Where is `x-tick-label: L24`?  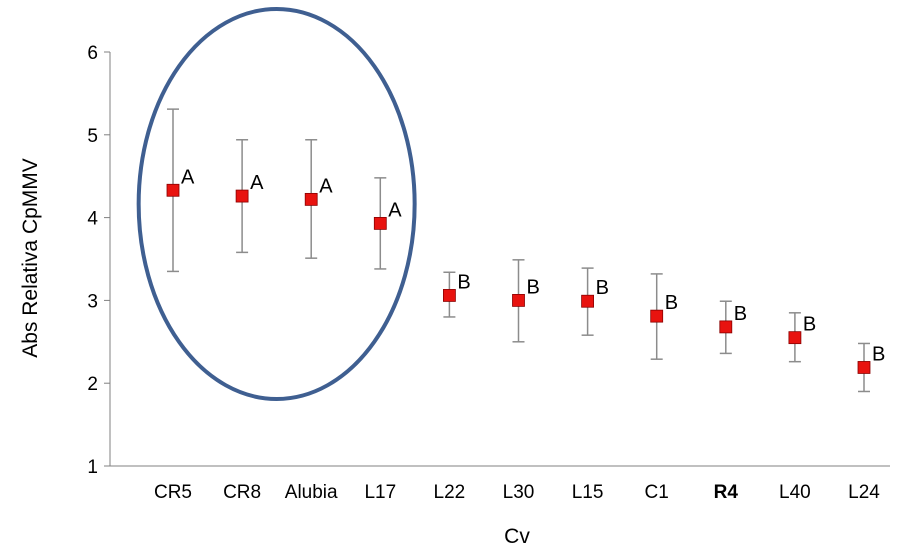
x-tick-label: L24 is located at coordinates (864, 492).